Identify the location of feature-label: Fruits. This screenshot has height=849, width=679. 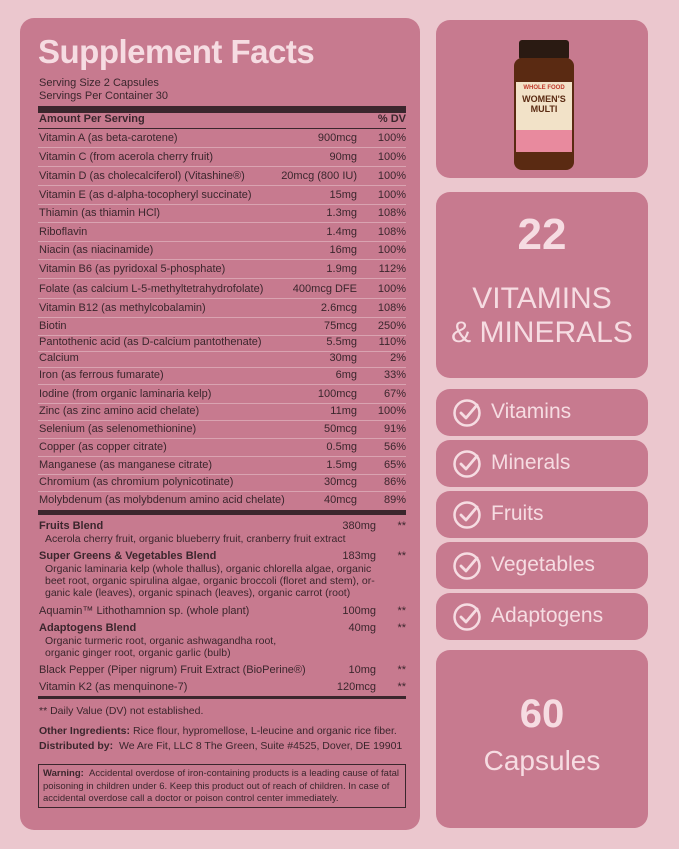
(517, 513).